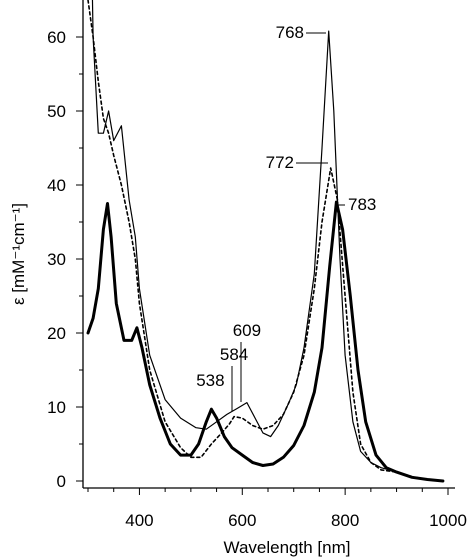 The image size is (474, 559). Describe the element at coordinates (345, 520) in the screenshot. I see `x-tick-label: 800` at that location.